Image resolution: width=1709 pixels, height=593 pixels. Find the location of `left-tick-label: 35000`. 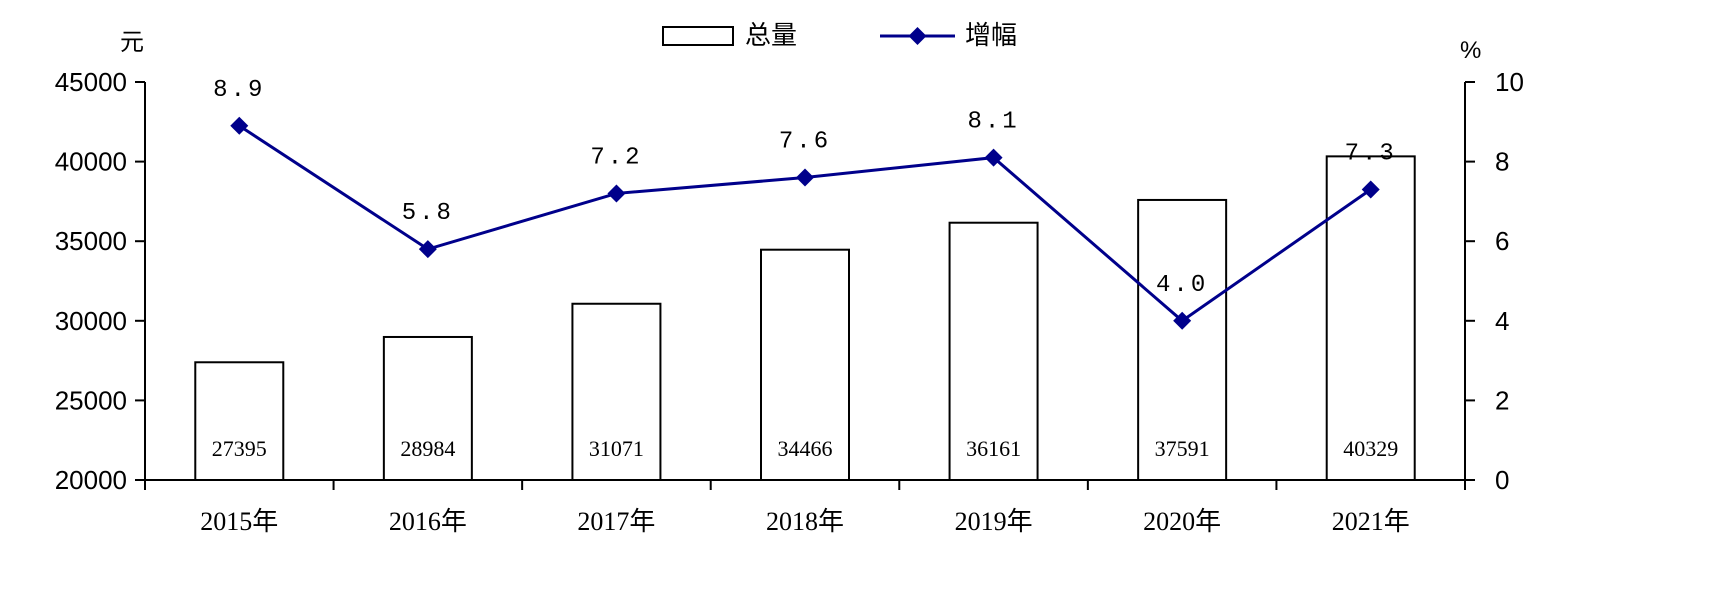

left-tick-label: 35000 is located at coordinates (91, 241).